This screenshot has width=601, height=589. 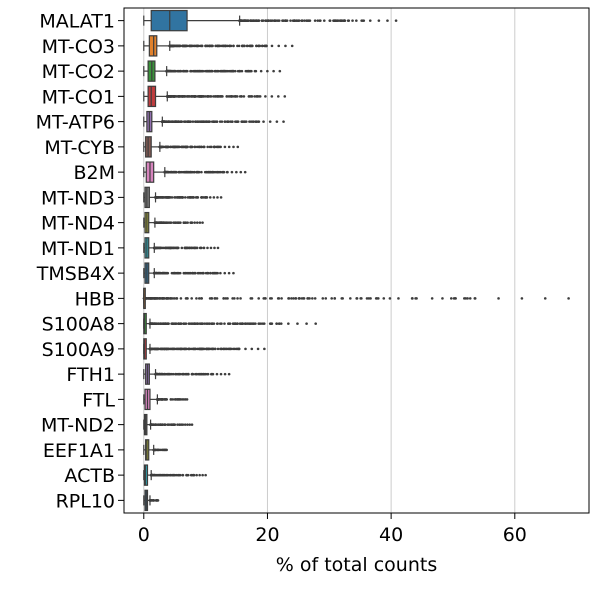 I want to click on box-rpl10, so click(x=151, y=500).